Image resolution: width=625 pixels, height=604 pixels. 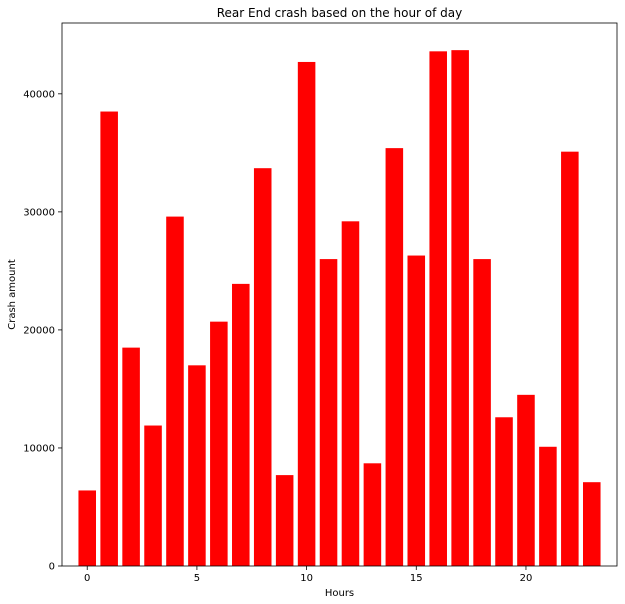 I want to click on y-tick-label: 10000, so click(x=39, y=448).